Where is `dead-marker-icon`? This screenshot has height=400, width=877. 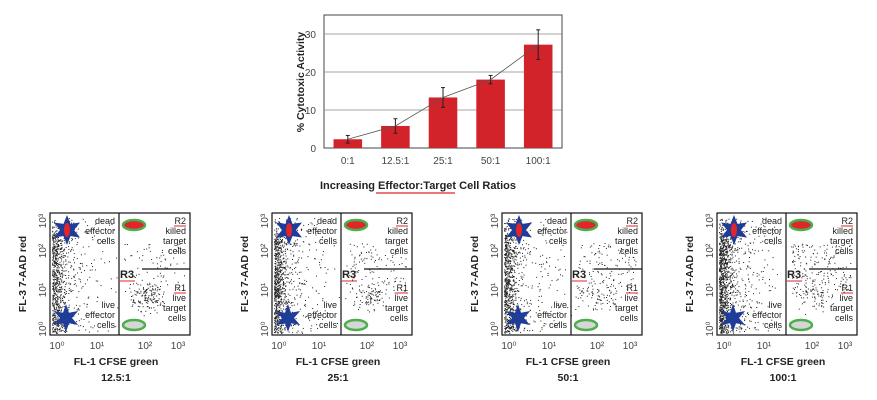
dead-marker-icon is located at coordinates (289, 230).